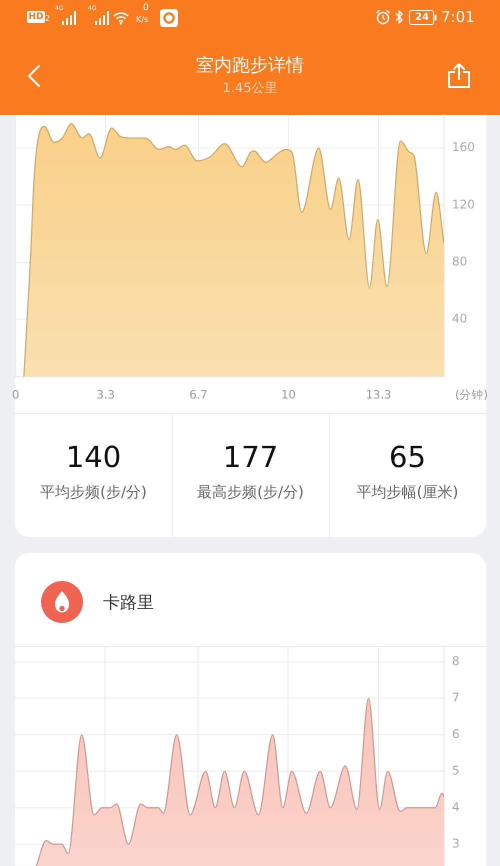 The image size is (500, 866). What do you see at coordinates (47, 19) in the screenshot?
I see `text: 2` at bounding box center [47, 19].